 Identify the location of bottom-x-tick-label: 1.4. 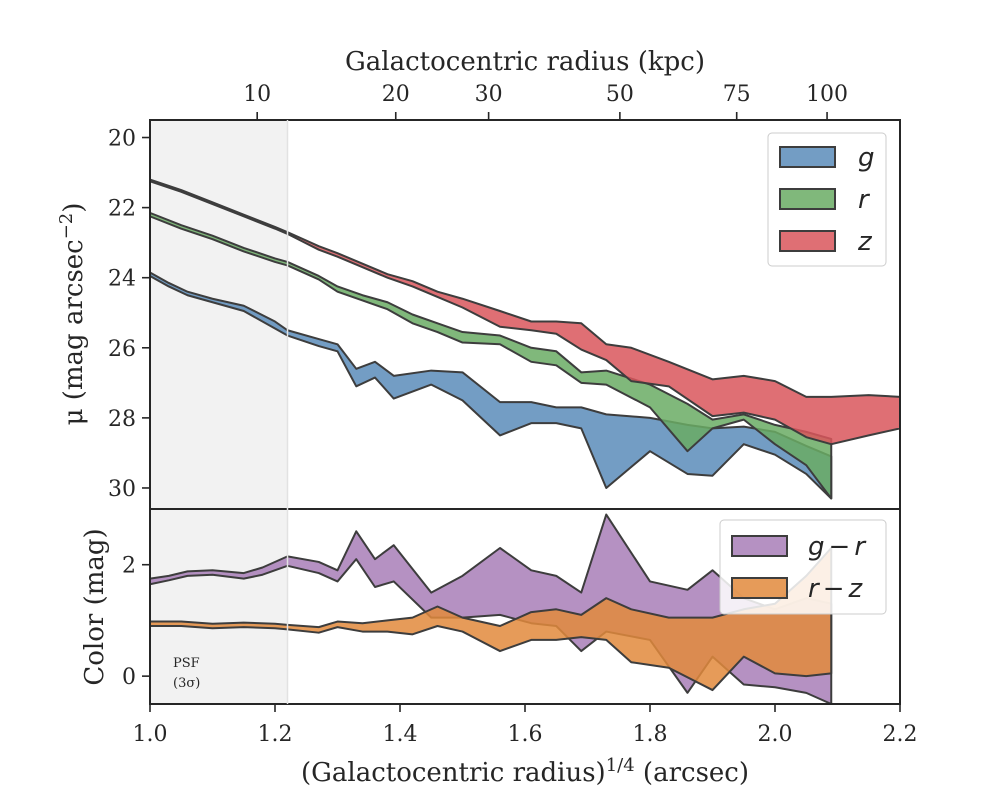
(400, 734).